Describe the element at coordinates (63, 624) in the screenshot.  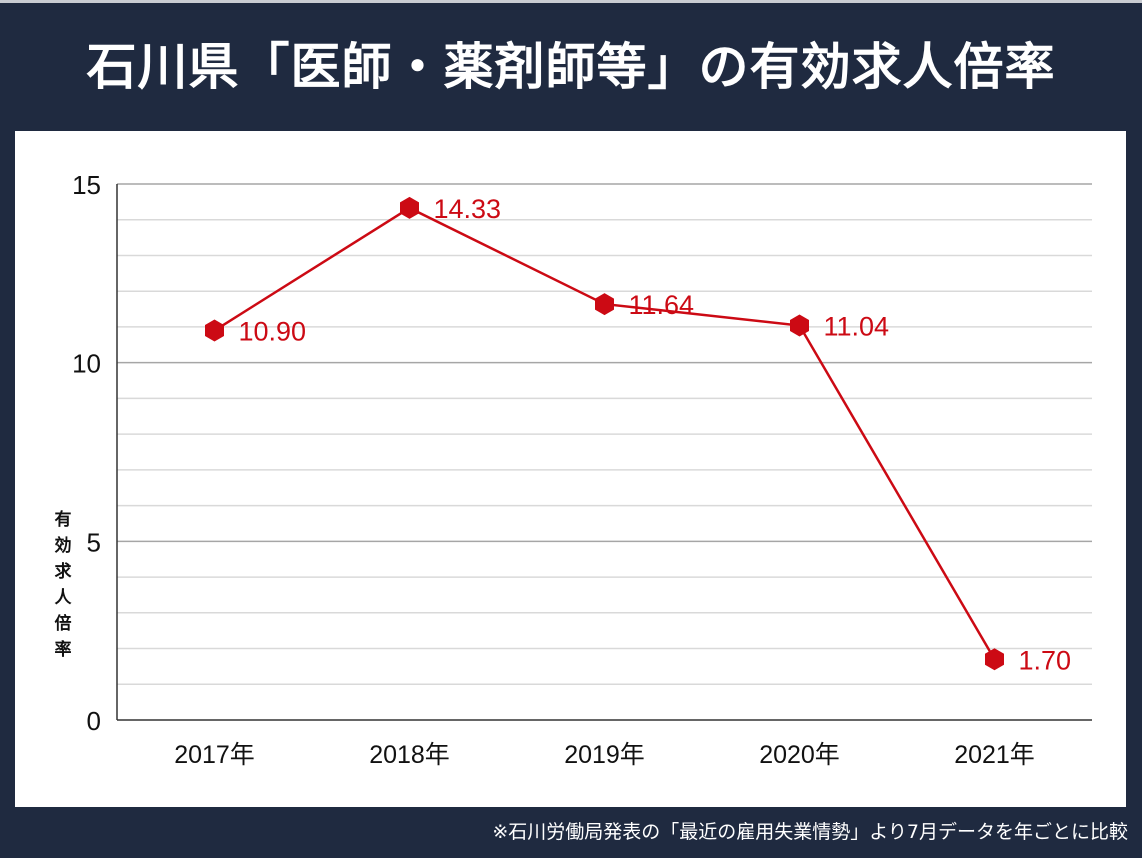
I see `y-axis-label-char: 倍` at that location.